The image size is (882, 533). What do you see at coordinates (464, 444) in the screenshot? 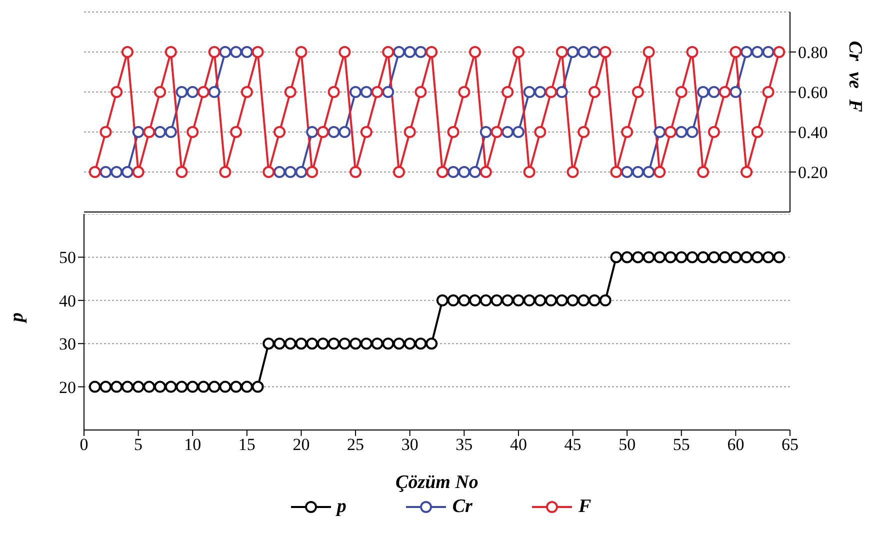
I see `x-tick-label: 35` at bounding box center [464, 444].